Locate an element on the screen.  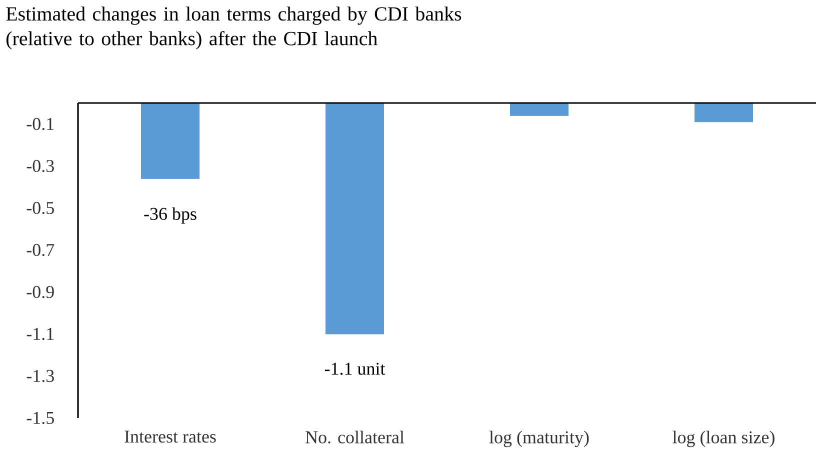
x-tick-label: log (maturity) is located at coordinates (539, 439).